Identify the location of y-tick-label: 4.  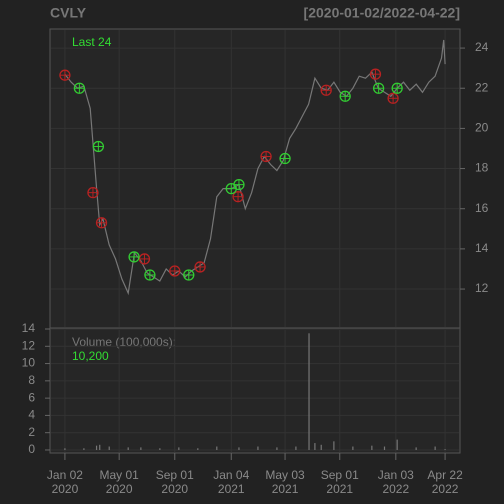
(31, 415).